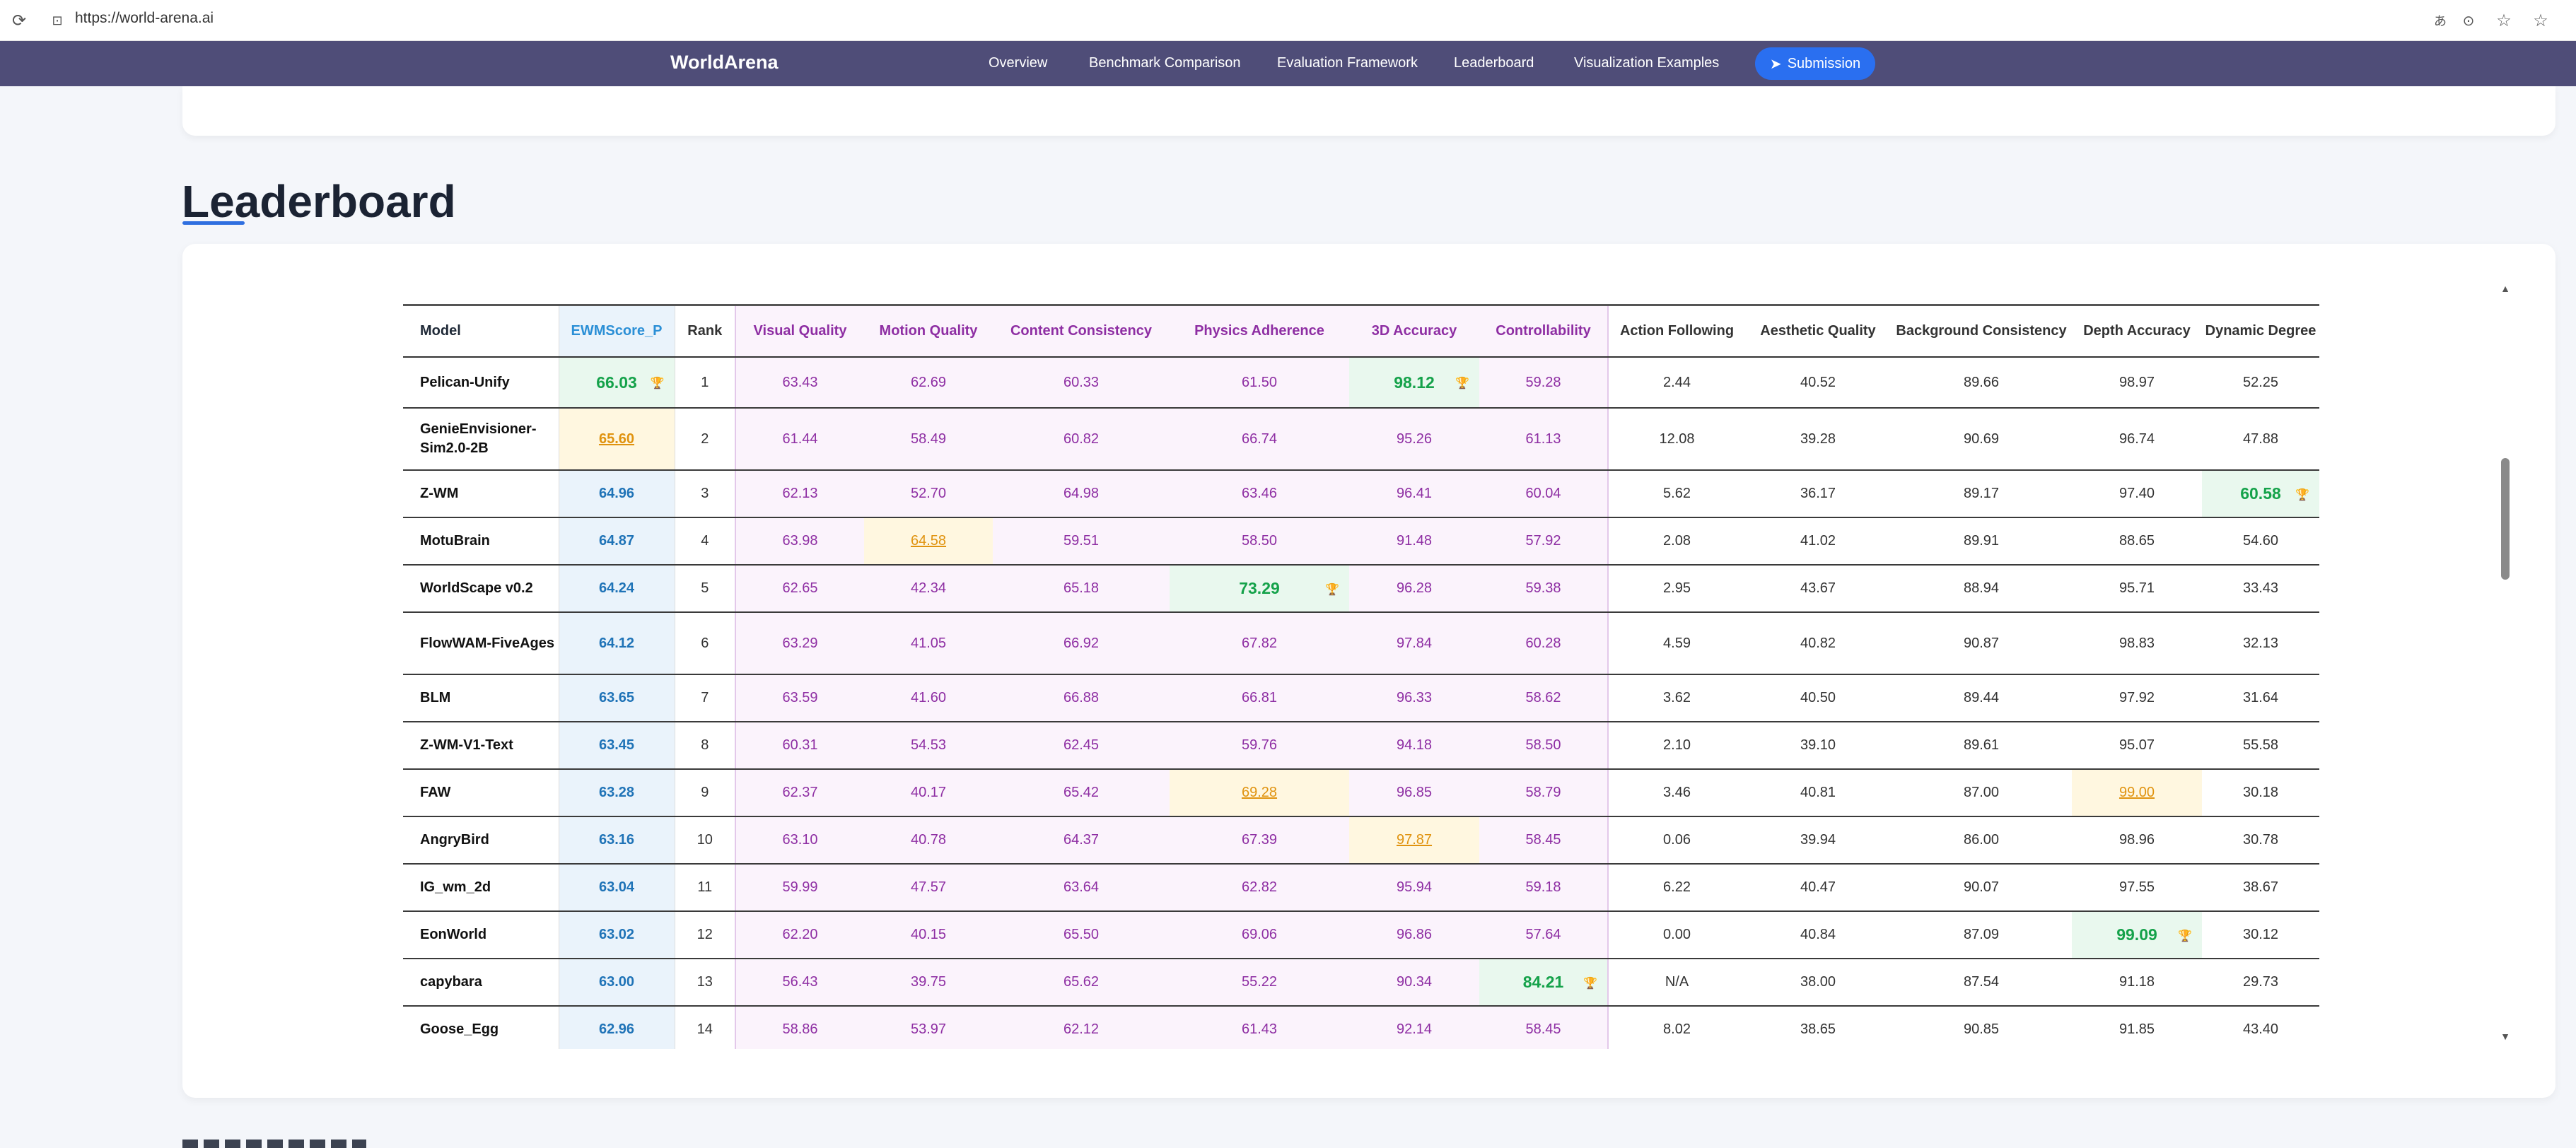 This screenshot has width=2576, height=1148. What do you see at coordinates (2136, 934) in the screenshot?
I see `score-value: 99.09` at bounding box center [2136, 934].